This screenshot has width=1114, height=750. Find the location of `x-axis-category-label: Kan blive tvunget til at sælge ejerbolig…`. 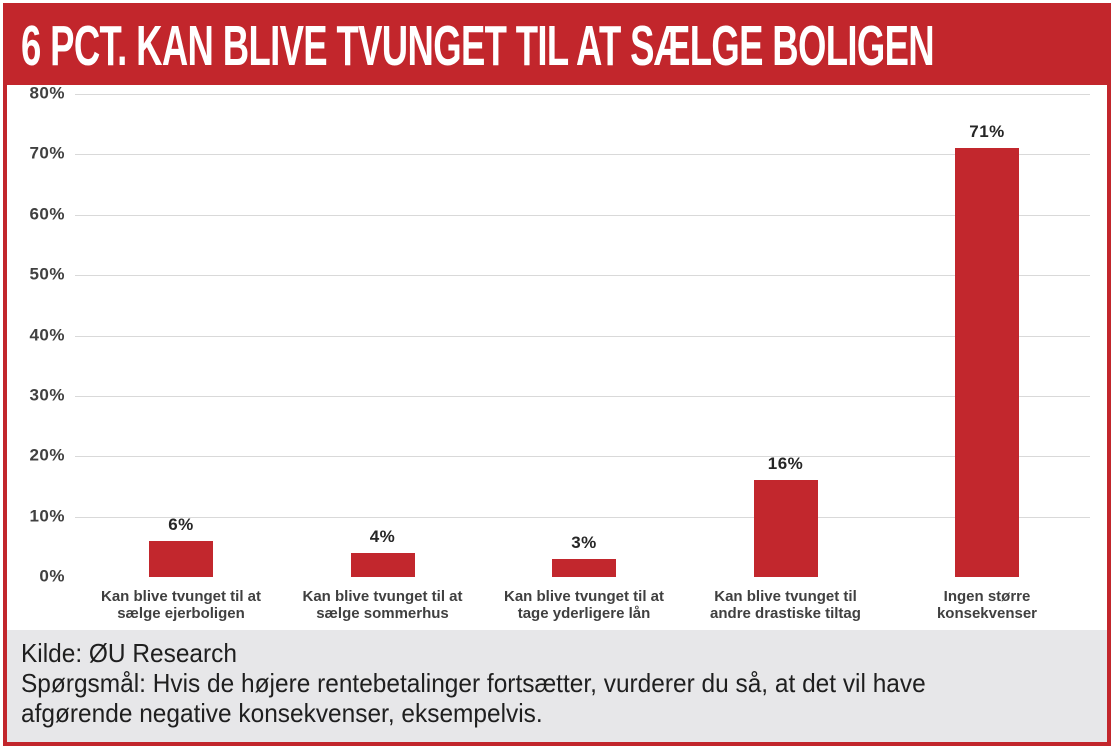

x-axis-category-label: Kan blive tvunget til at sælge ejerbolig… is located at coordinates (181, 605).